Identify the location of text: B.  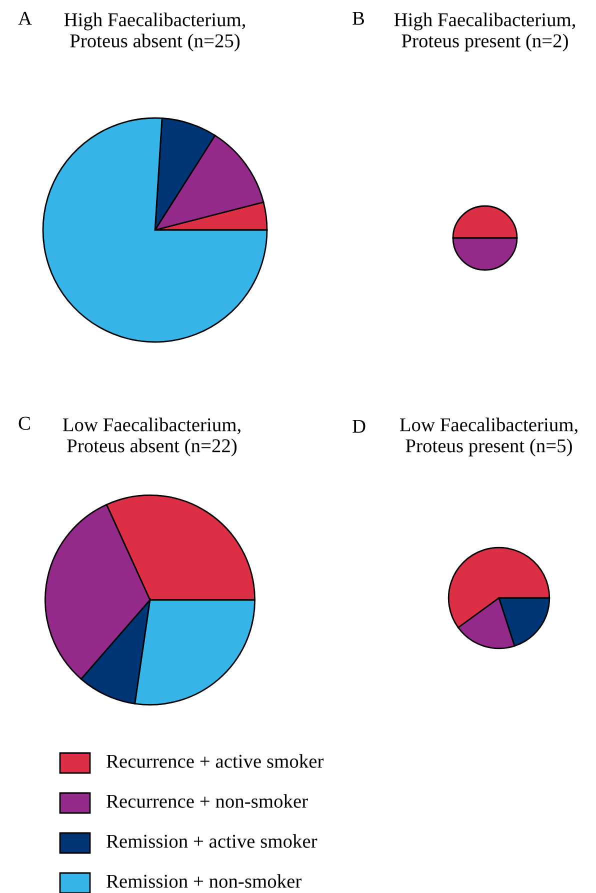
(358, 18).